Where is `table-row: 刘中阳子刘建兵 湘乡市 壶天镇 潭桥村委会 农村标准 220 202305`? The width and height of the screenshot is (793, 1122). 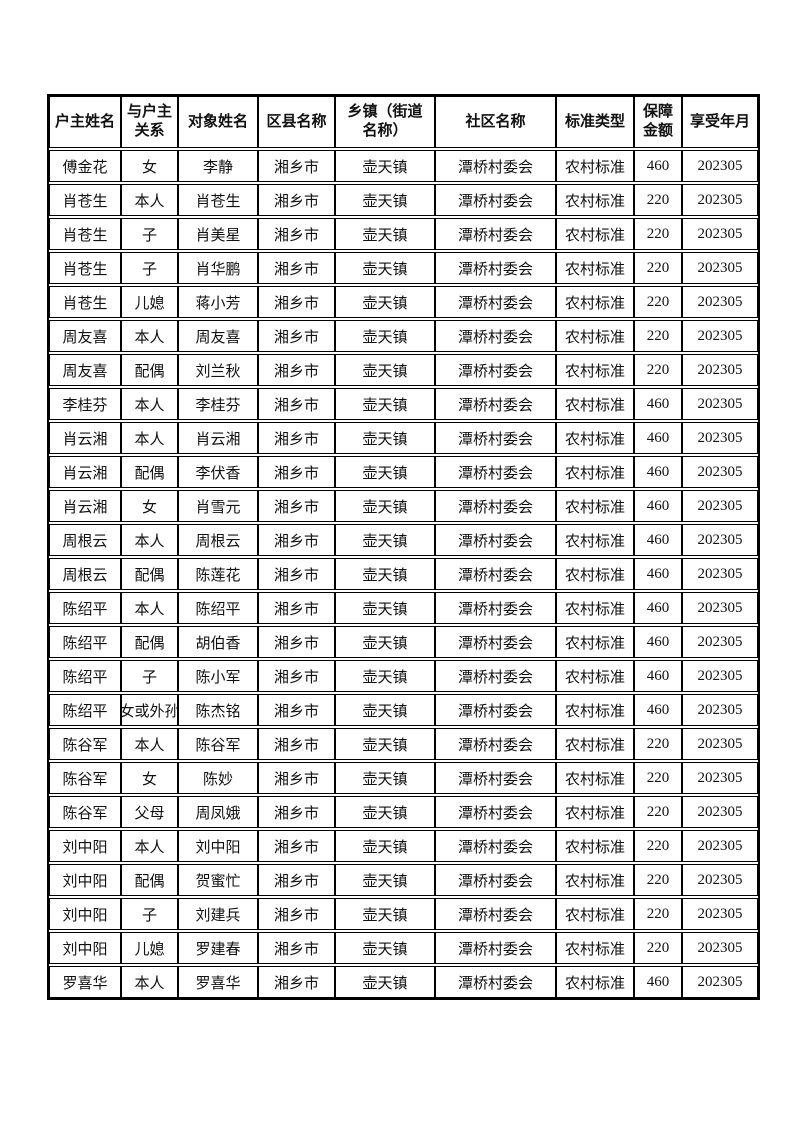
table-row: 刘中阳子刘建兵 湘乡市 壶天镇 潭桥村委会 农村标准 220 202305 is located at coordinates (403, 914).